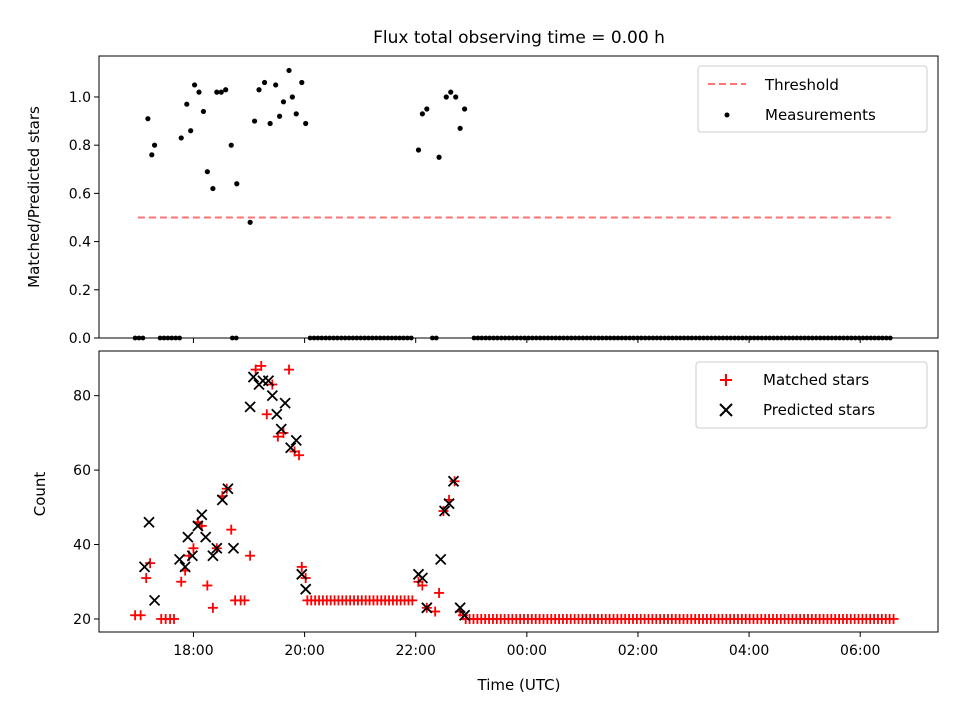  I want to click on bottom-y-tick-label: 20, so click(82, 620).